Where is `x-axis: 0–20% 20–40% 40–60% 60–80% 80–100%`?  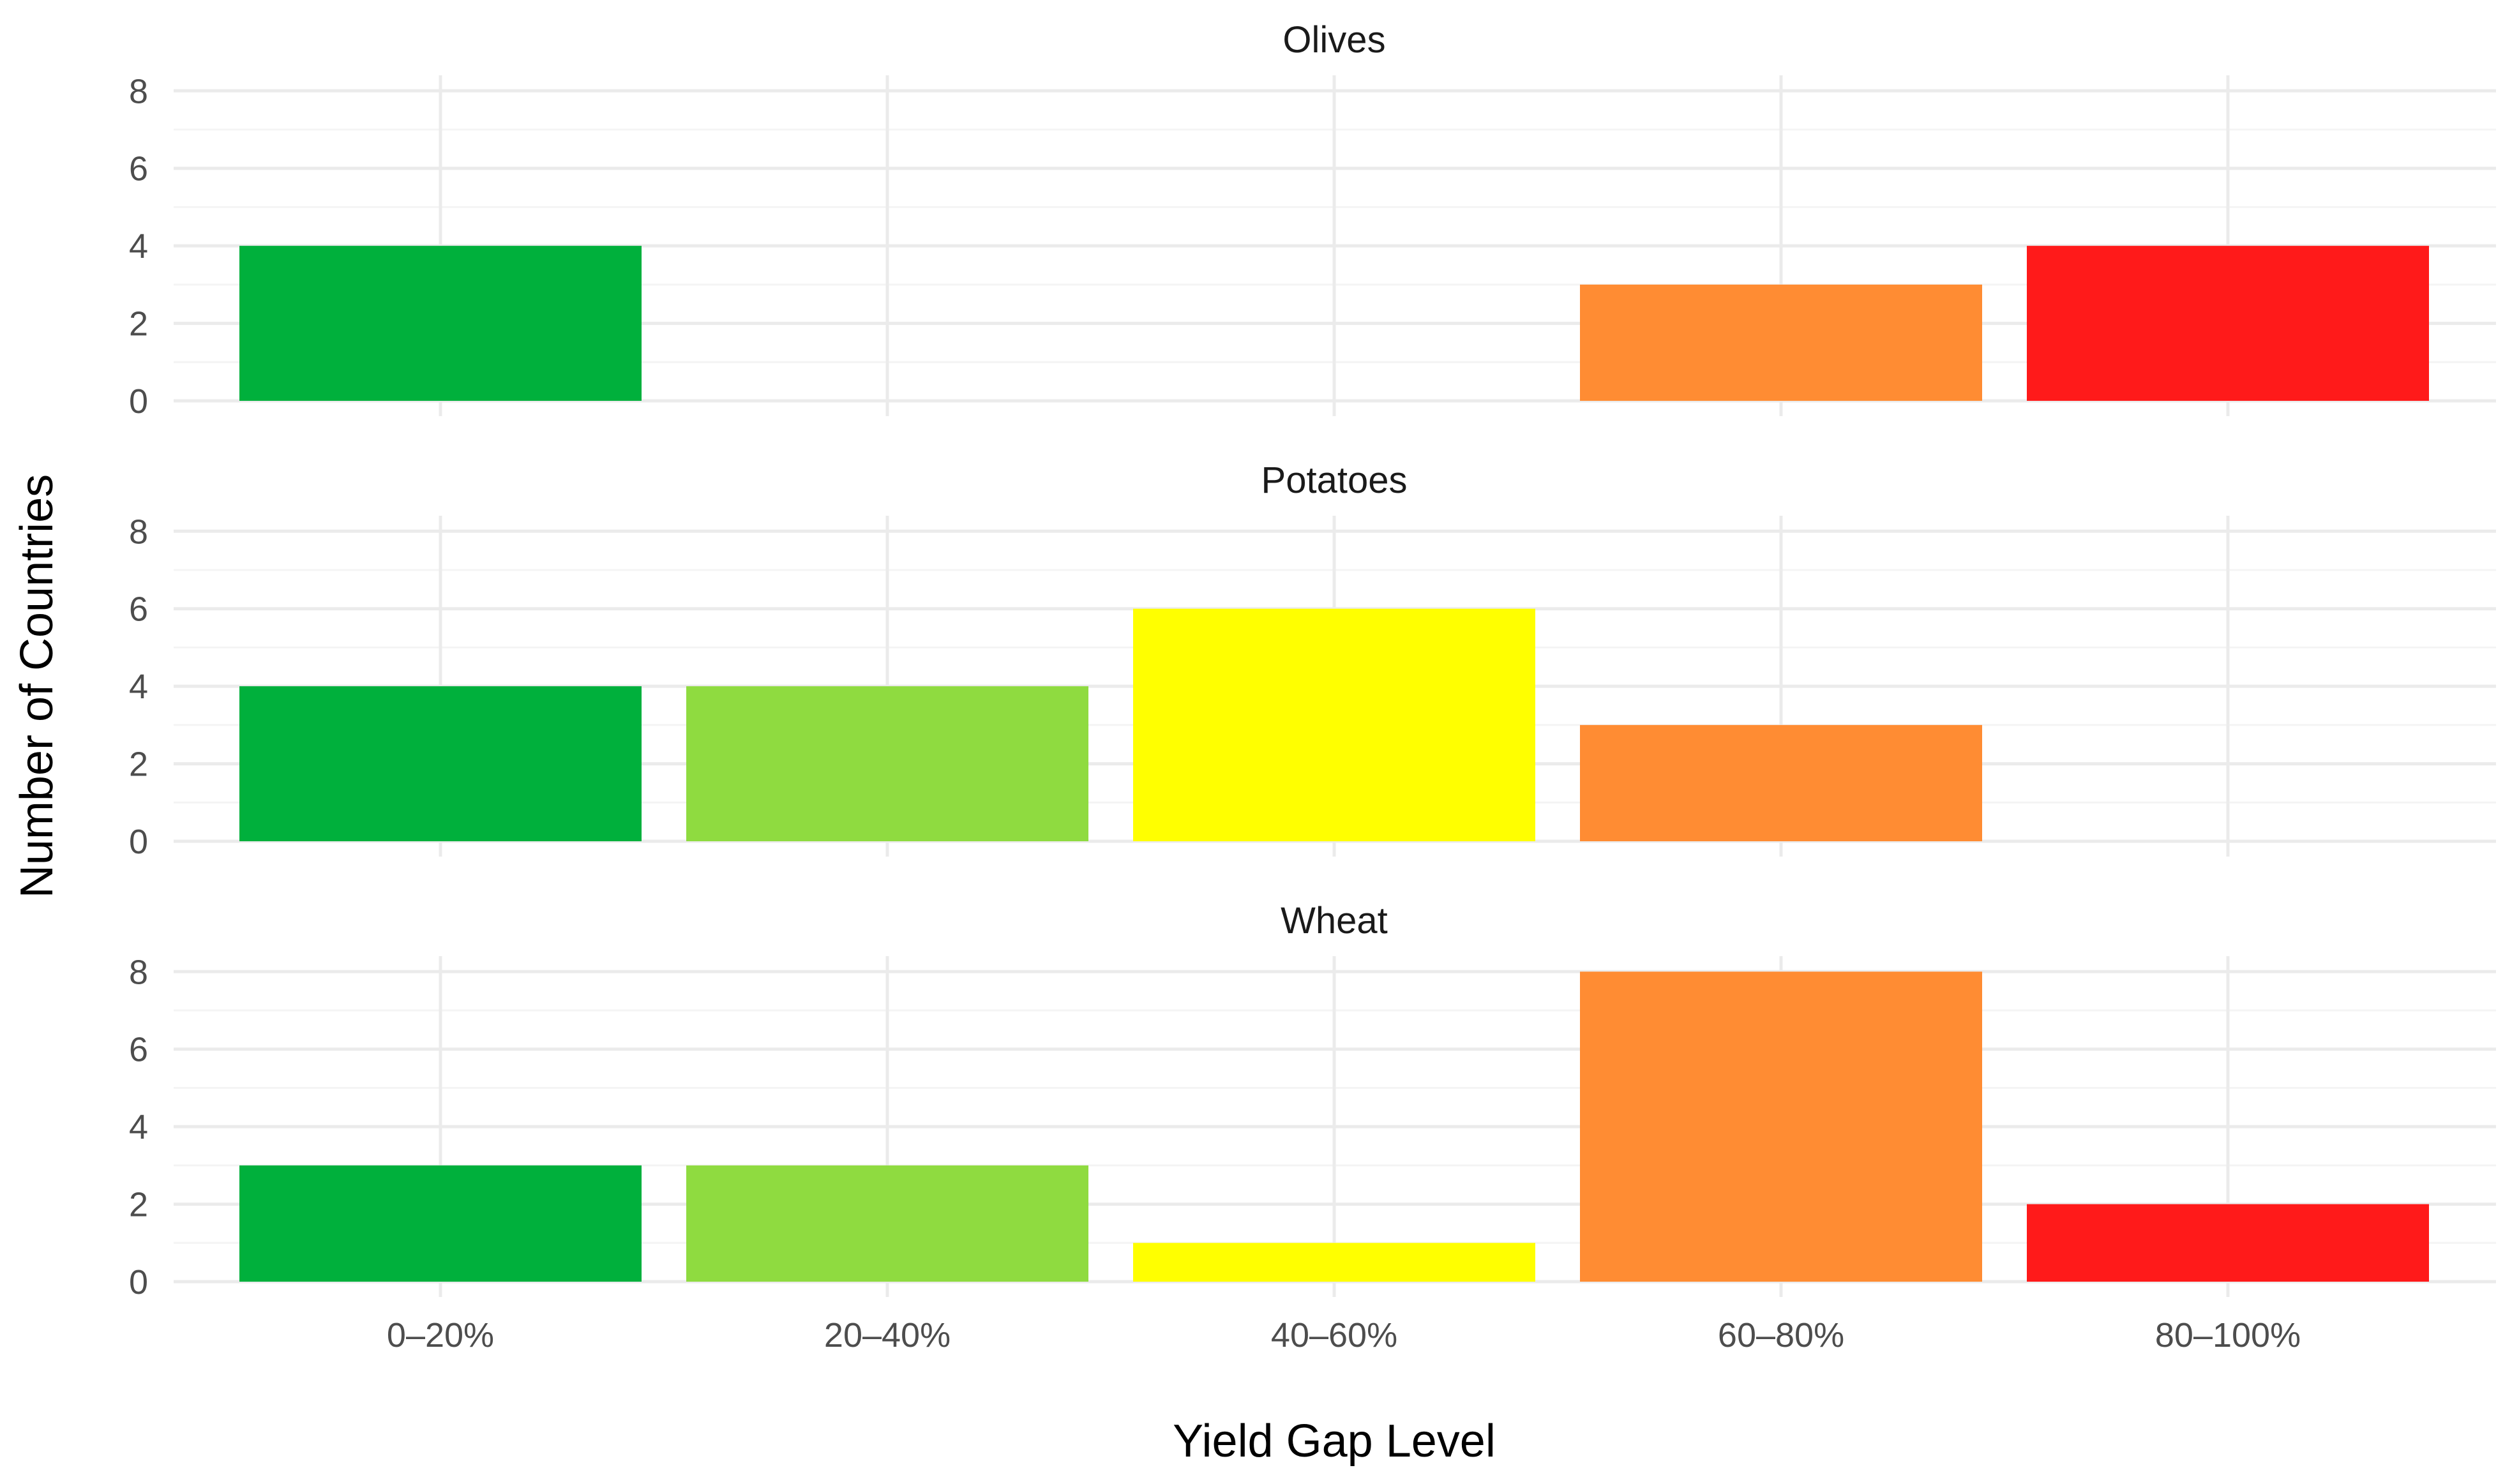
x-axis: 0–20% 20–40% 40–60% 60–80% 80–100% is located at coordinates (1344, 1335).